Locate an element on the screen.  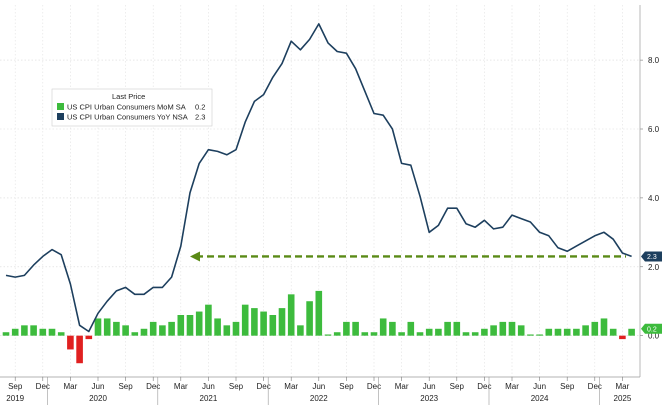
legend-box is located at coordinates (132, 107).